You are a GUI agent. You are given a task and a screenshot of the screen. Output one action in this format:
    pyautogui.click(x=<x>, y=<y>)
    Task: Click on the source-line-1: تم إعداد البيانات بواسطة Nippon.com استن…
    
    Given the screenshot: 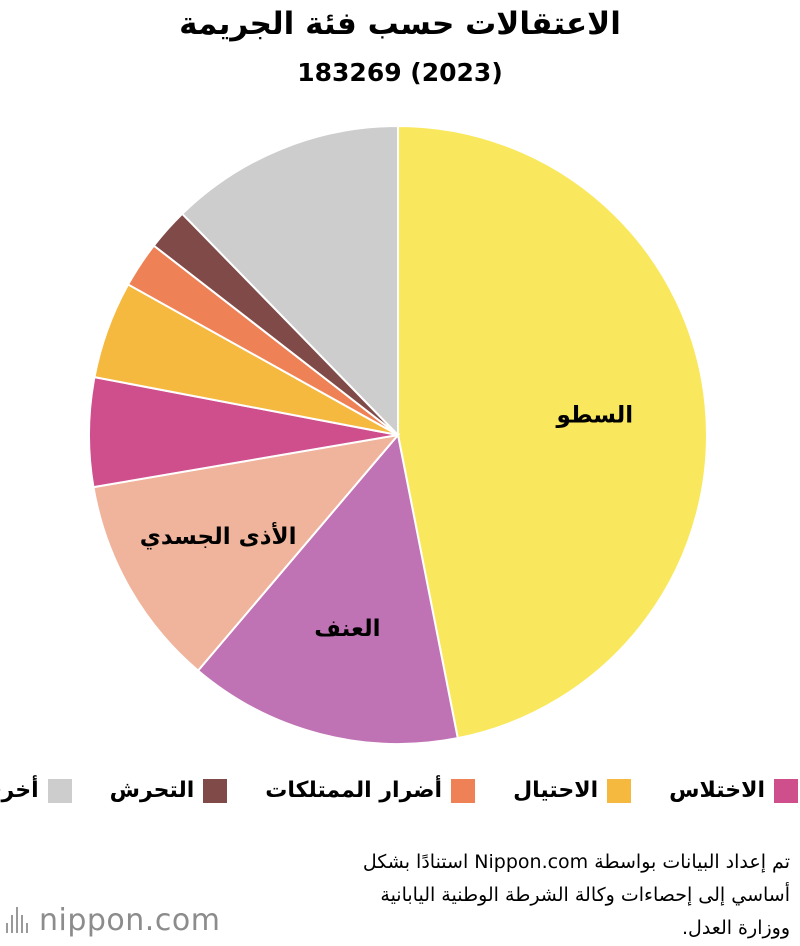 What is the action you would take?
    pyautogui.click(x=576, y=862)
    